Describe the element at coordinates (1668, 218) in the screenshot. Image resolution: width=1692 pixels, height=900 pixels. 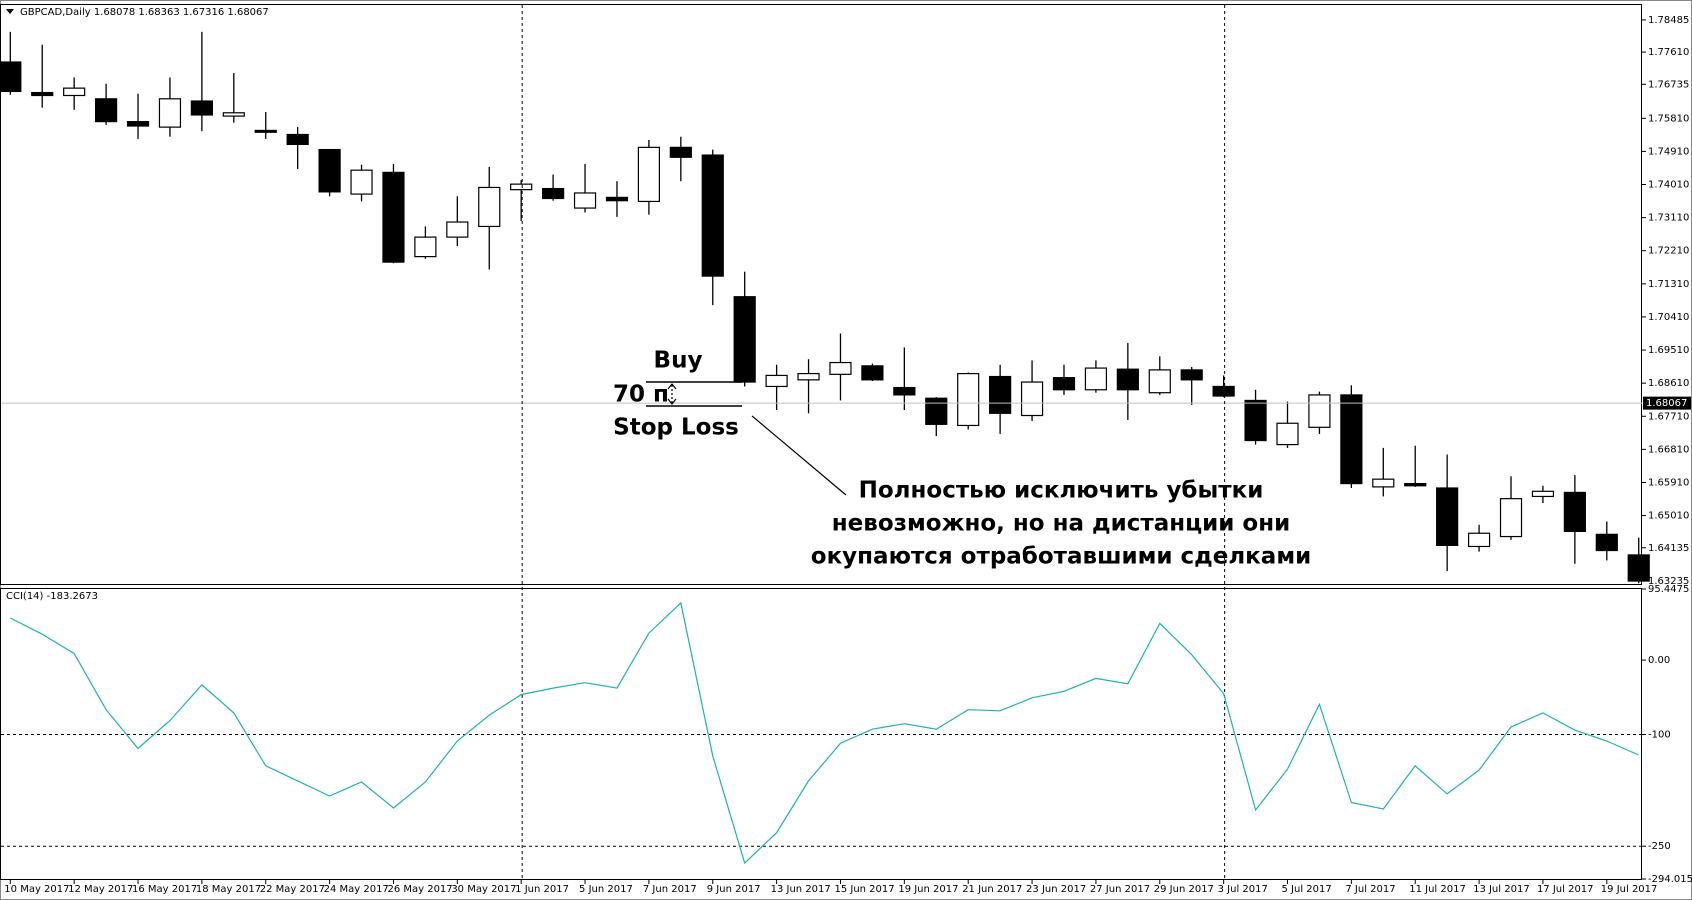
I see `y-tick-label: 1.73110` at that location.